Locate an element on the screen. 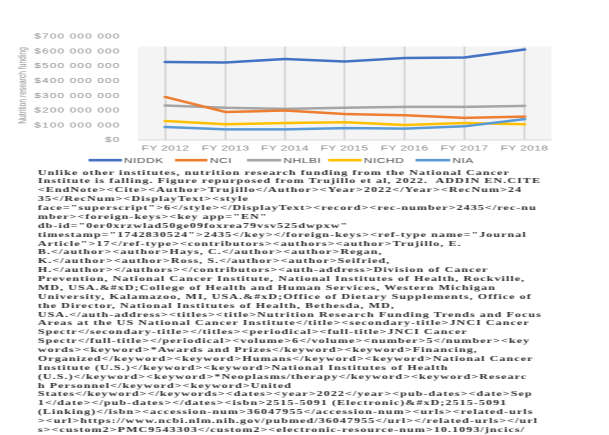 The image size is (609, 435). svg-text: NIA is located at coordinates (462, 161).